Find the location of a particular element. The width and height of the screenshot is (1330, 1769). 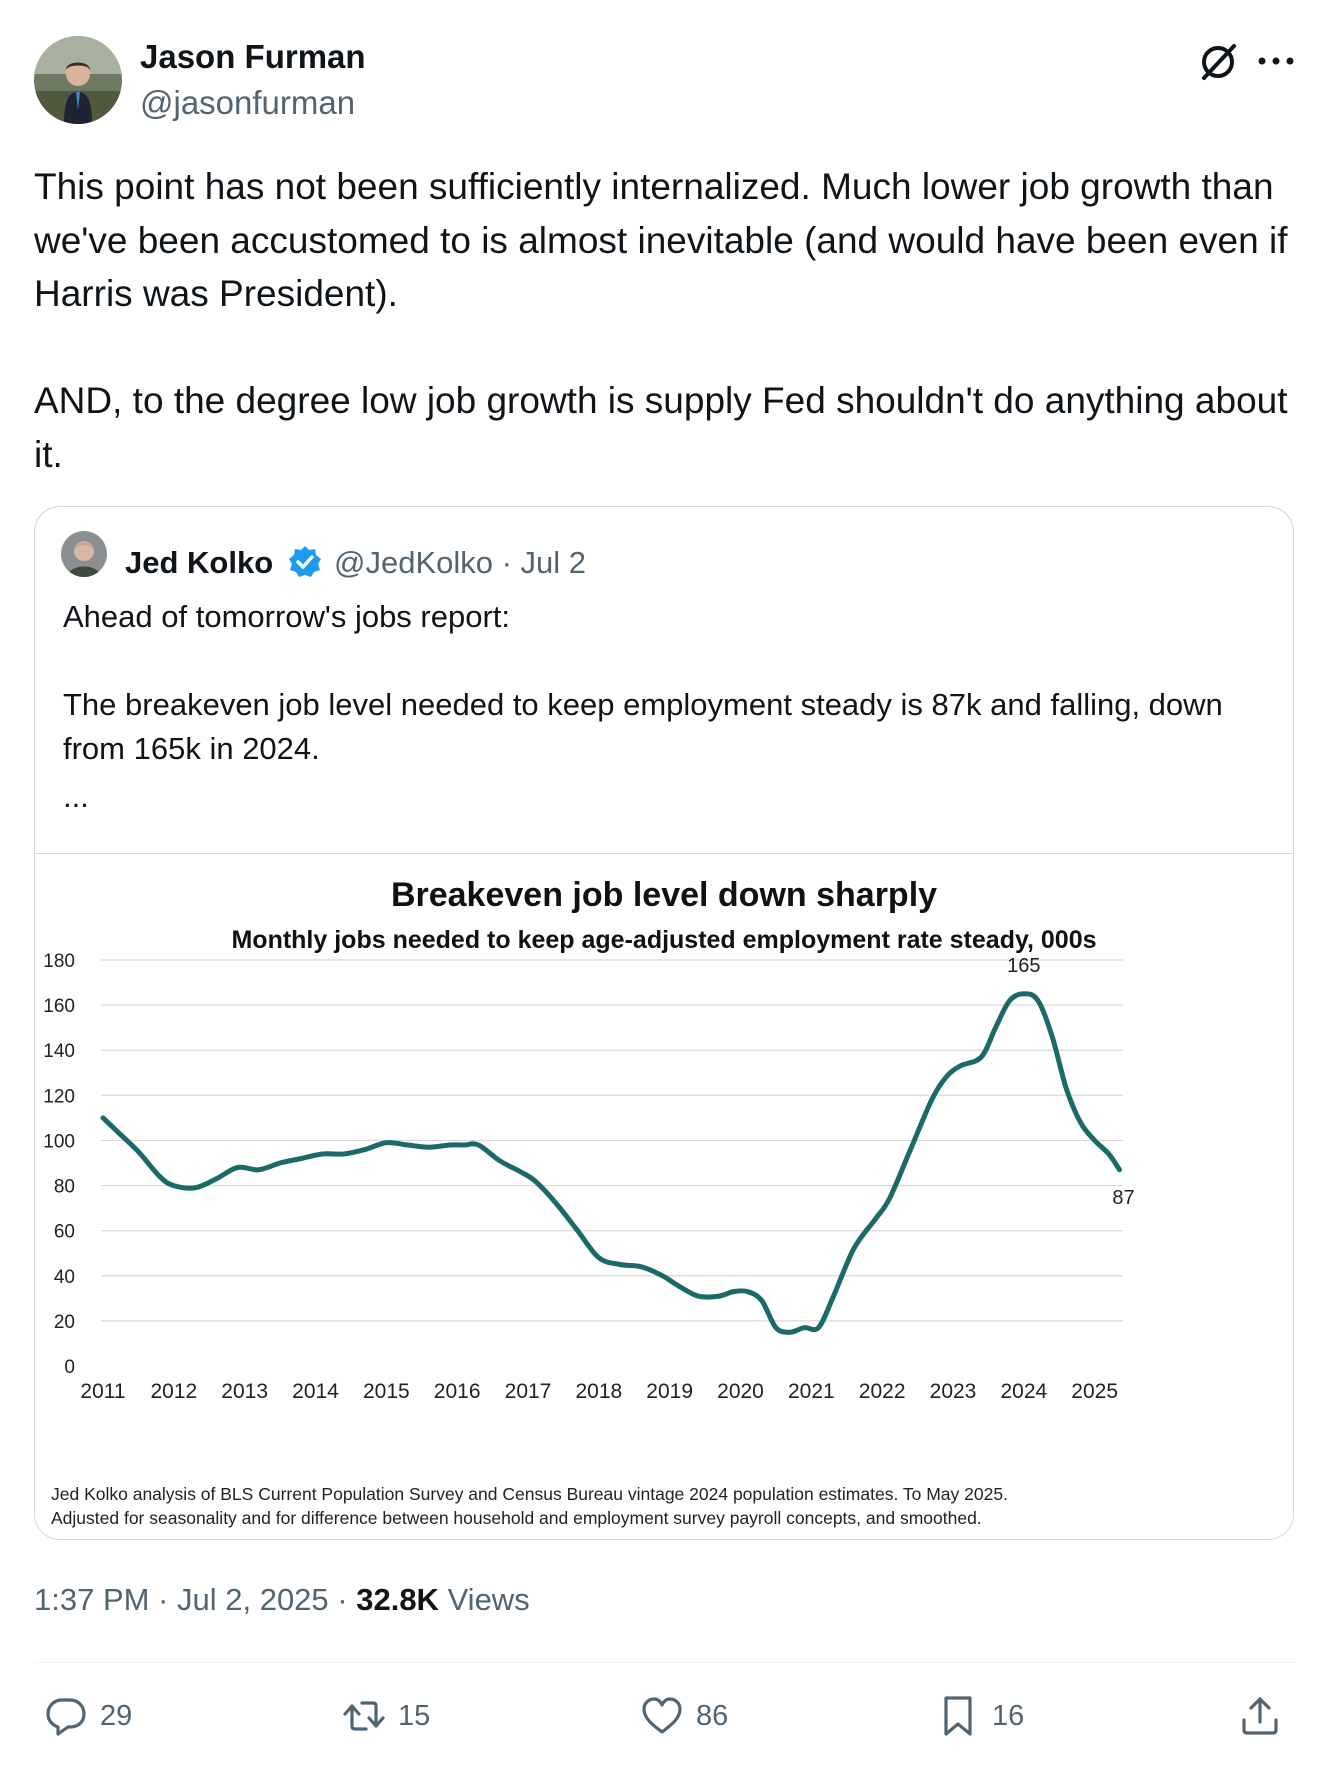

y-tick-label: 0 is located at coordinates (69, 1367).